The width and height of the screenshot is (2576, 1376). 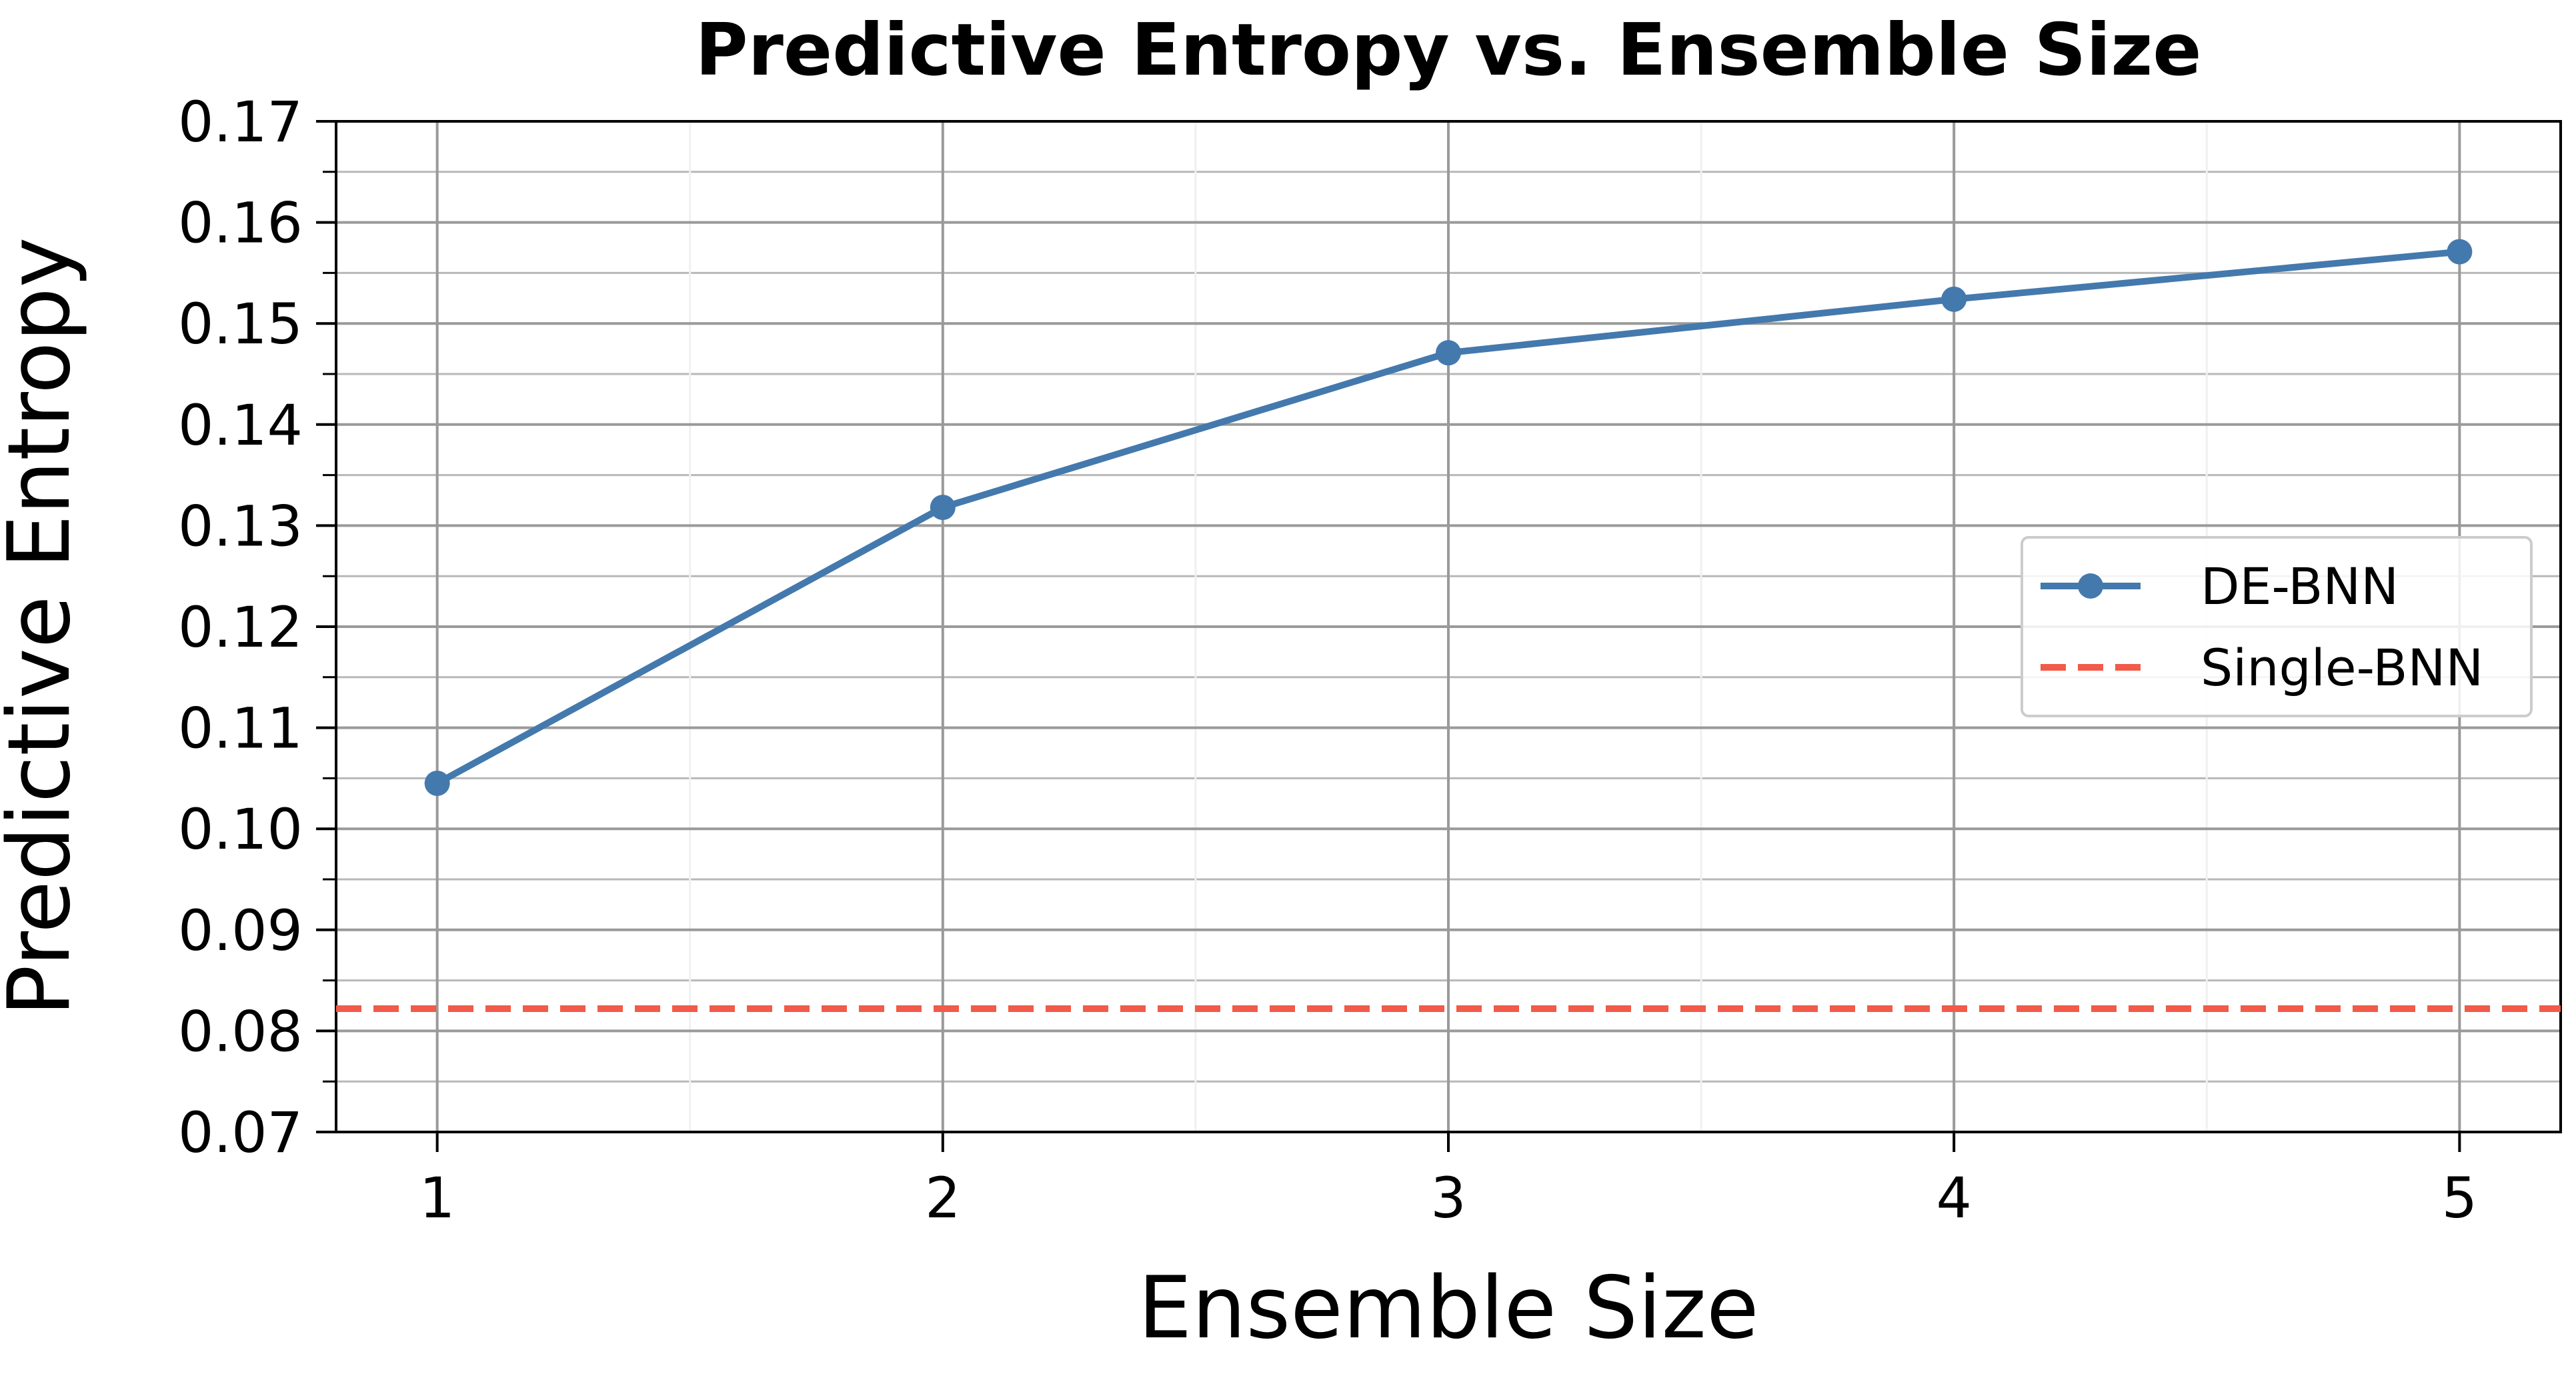 What do you see at coordinates (1448, 1308) in the screenshot?
I see `x-axis-label: Ensemble Size` at bounding box center [1448, 1308].